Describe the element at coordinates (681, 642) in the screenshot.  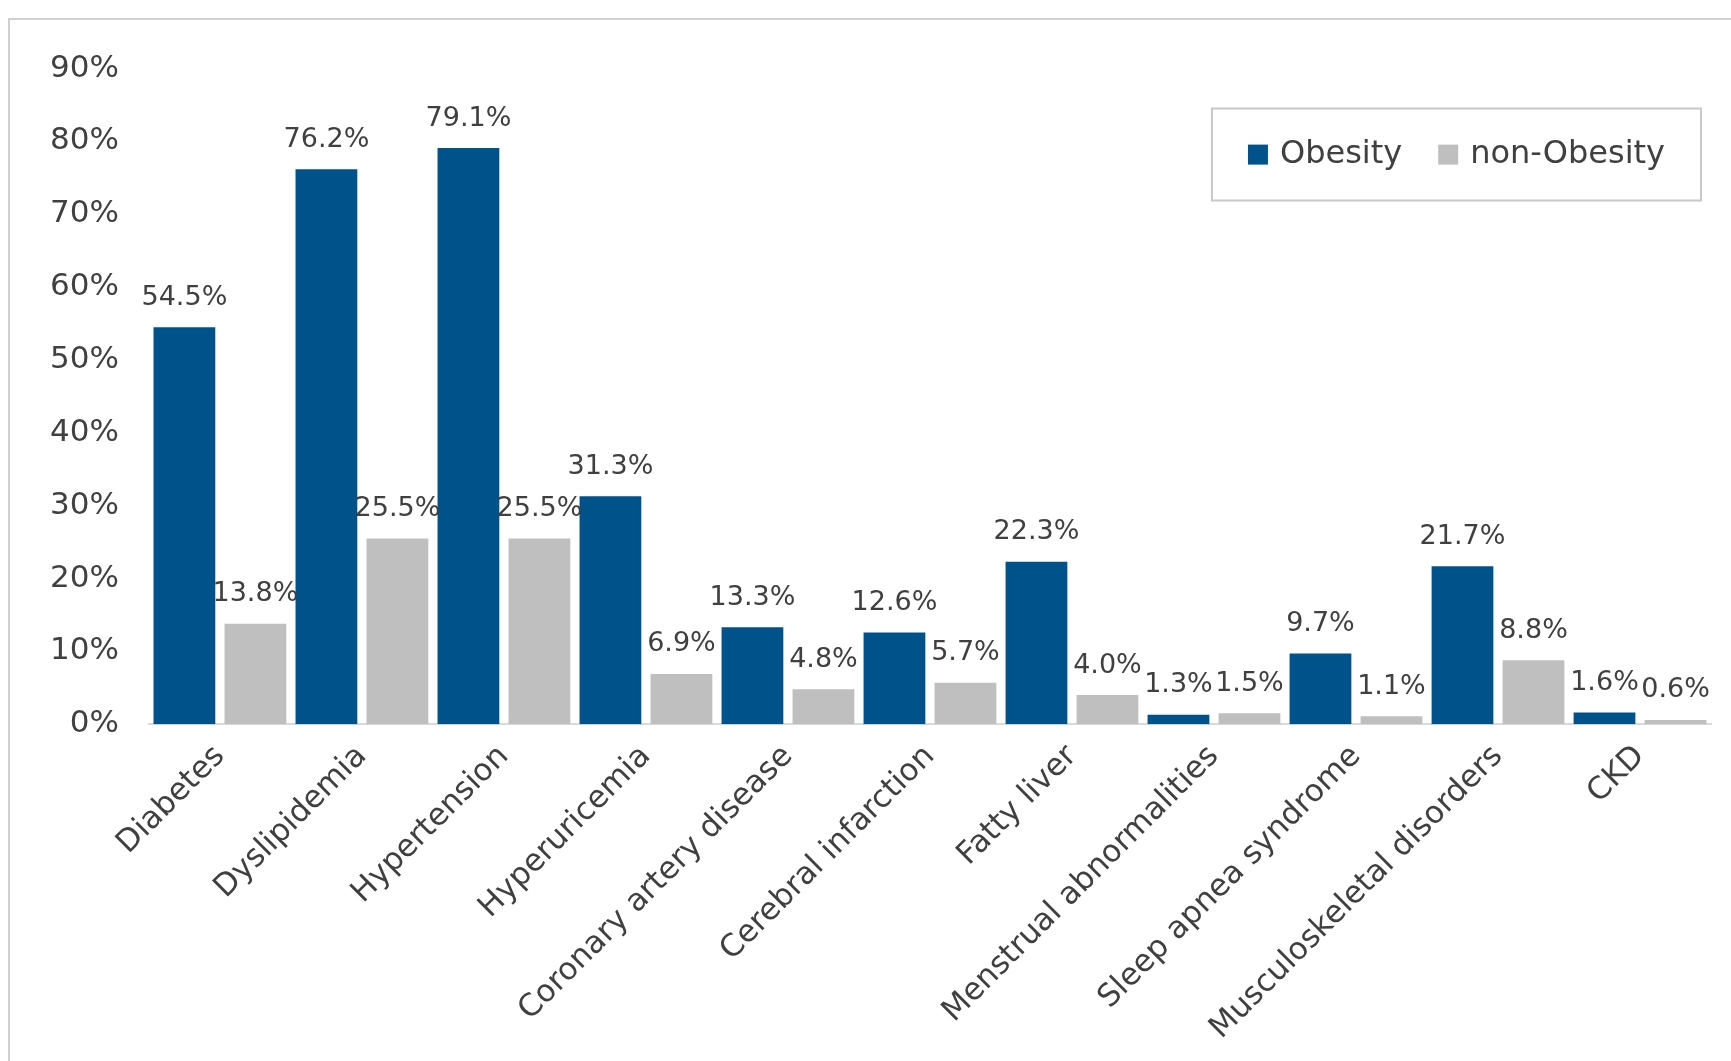
I see `data-label: 6.9%` at that location.